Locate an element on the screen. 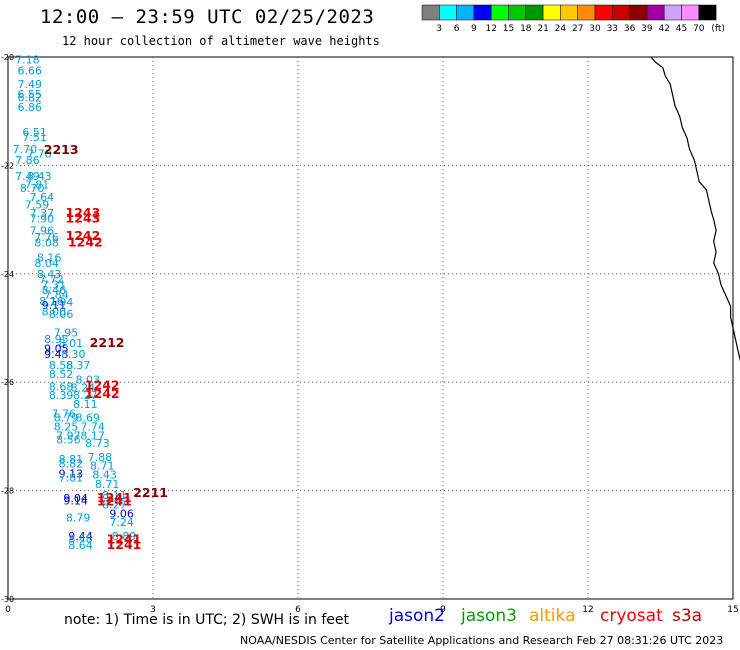  wave-height-label: 7.76 is located at coordinates (46, 237).